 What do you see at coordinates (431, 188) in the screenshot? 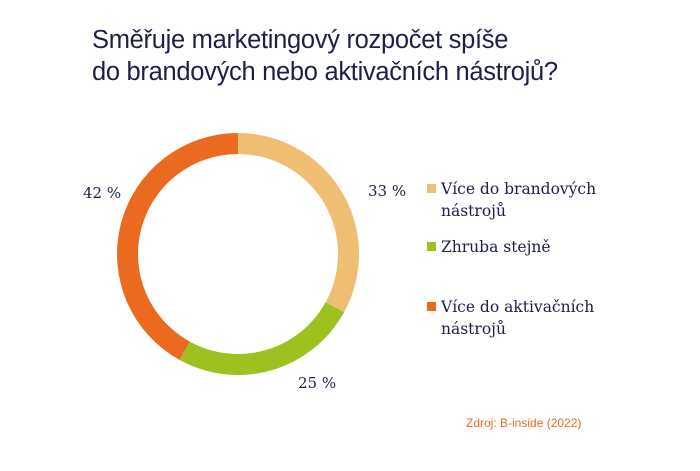
I see `legend-swatch-brand` at bounding box center [431, 188].